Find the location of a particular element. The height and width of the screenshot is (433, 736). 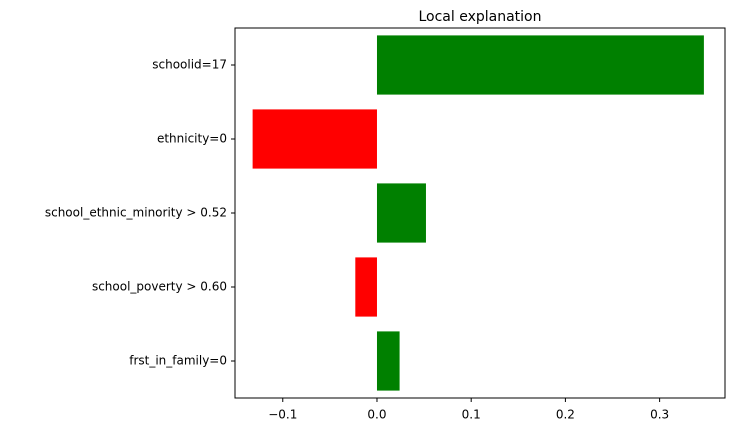

y-tick-label: school_ethnic_minority > 0.52 is located at coordinates (136, 213).